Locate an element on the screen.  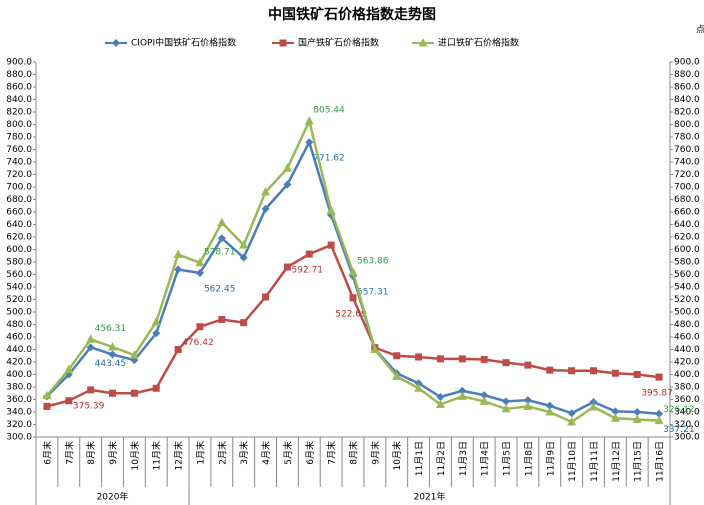
x-tick-label: 8月末 is located at coordinates (354, 453).